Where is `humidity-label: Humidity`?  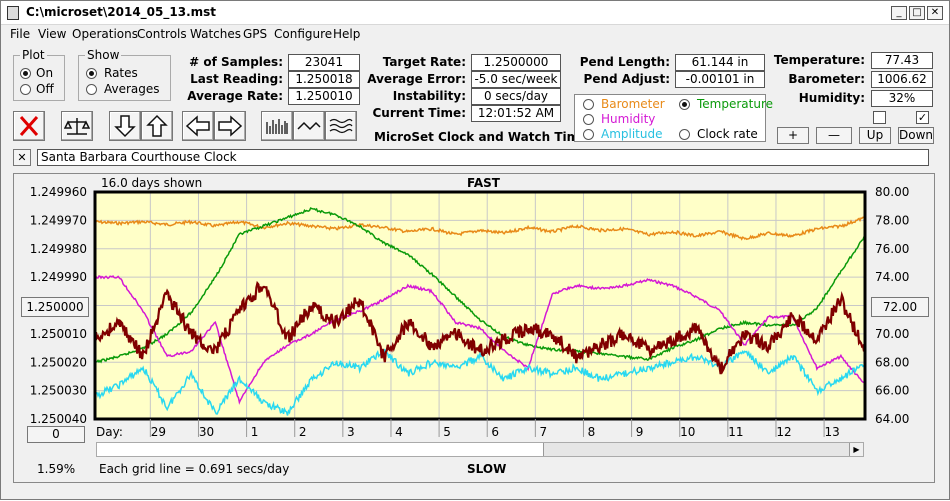 humidity-label: Humidity is located at coordinates (628, 119).